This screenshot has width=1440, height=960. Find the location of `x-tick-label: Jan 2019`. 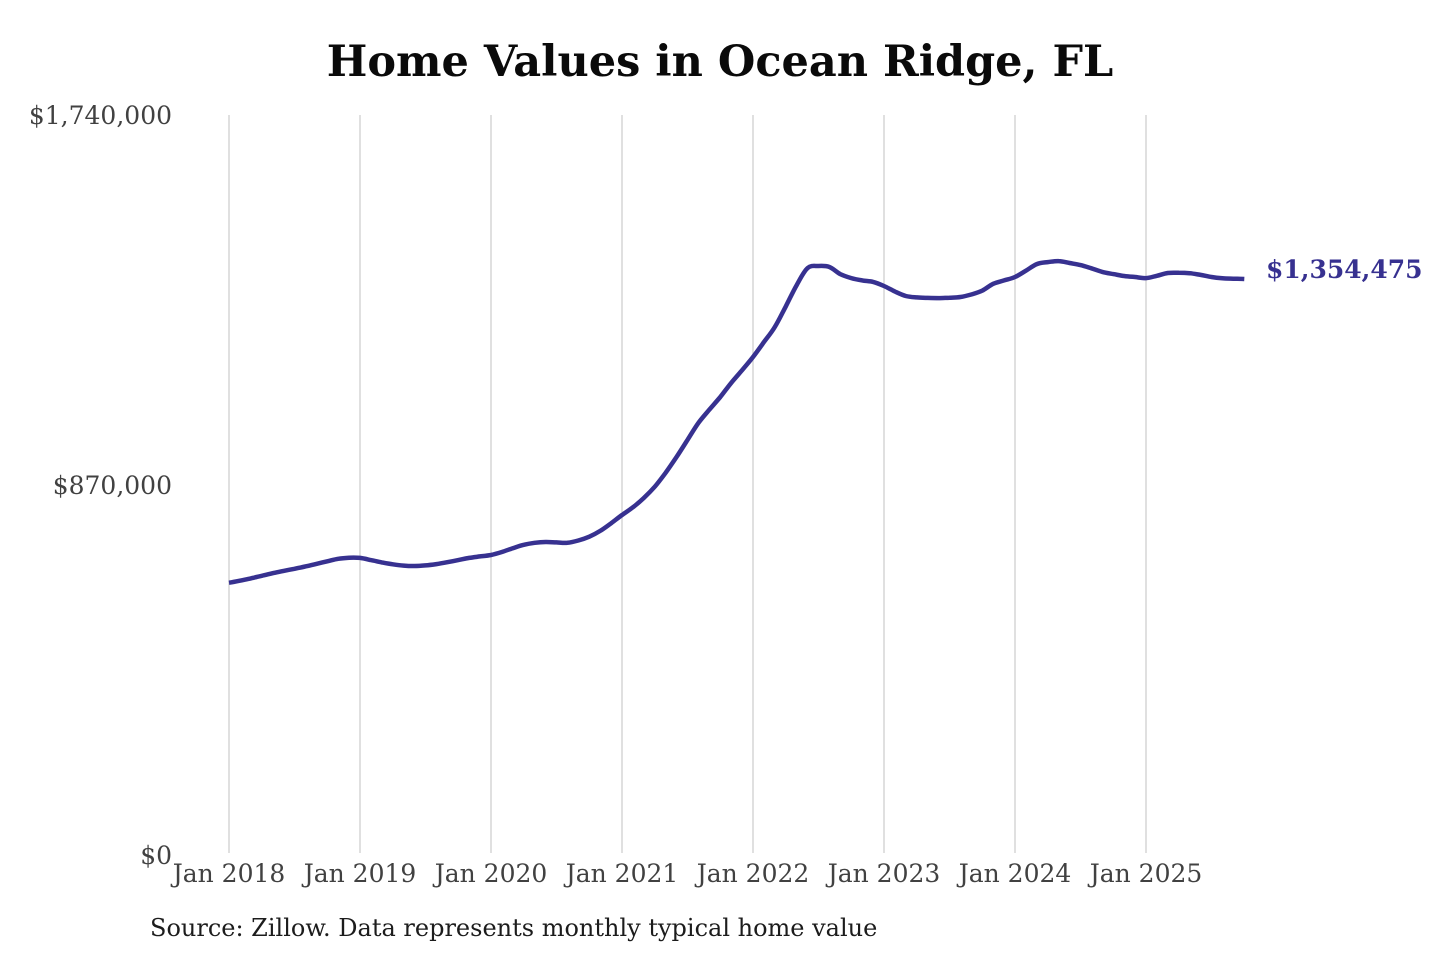

x-tick-label: Jan 2019 is located at coordinates (359, 873).